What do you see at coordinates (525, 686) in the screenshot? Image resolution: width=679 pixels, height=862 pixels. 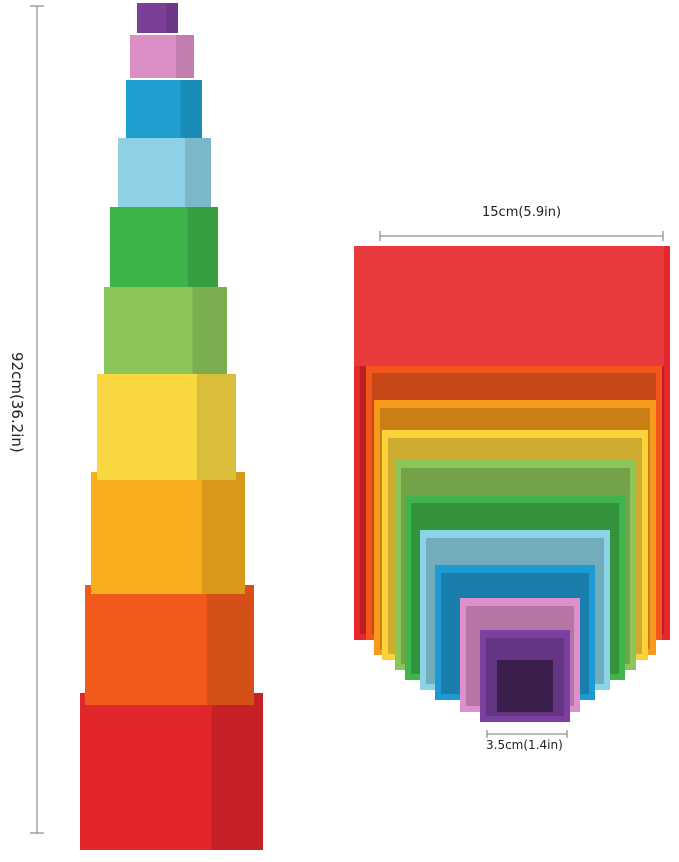 I see `small-box-hole` at bounding box center [525, 686].